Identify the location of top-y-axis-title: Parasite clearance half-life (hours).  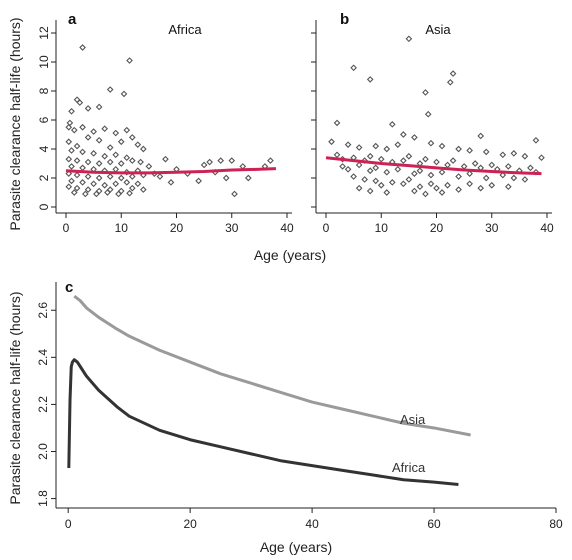
(15, 123).